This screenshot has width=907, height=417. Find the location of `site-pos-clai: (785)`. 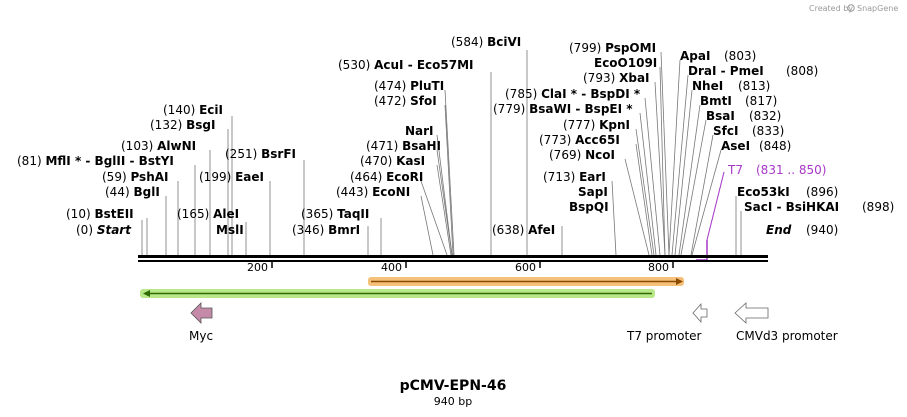

site-pos-clai: (785) is located at coordinates (521, 94).